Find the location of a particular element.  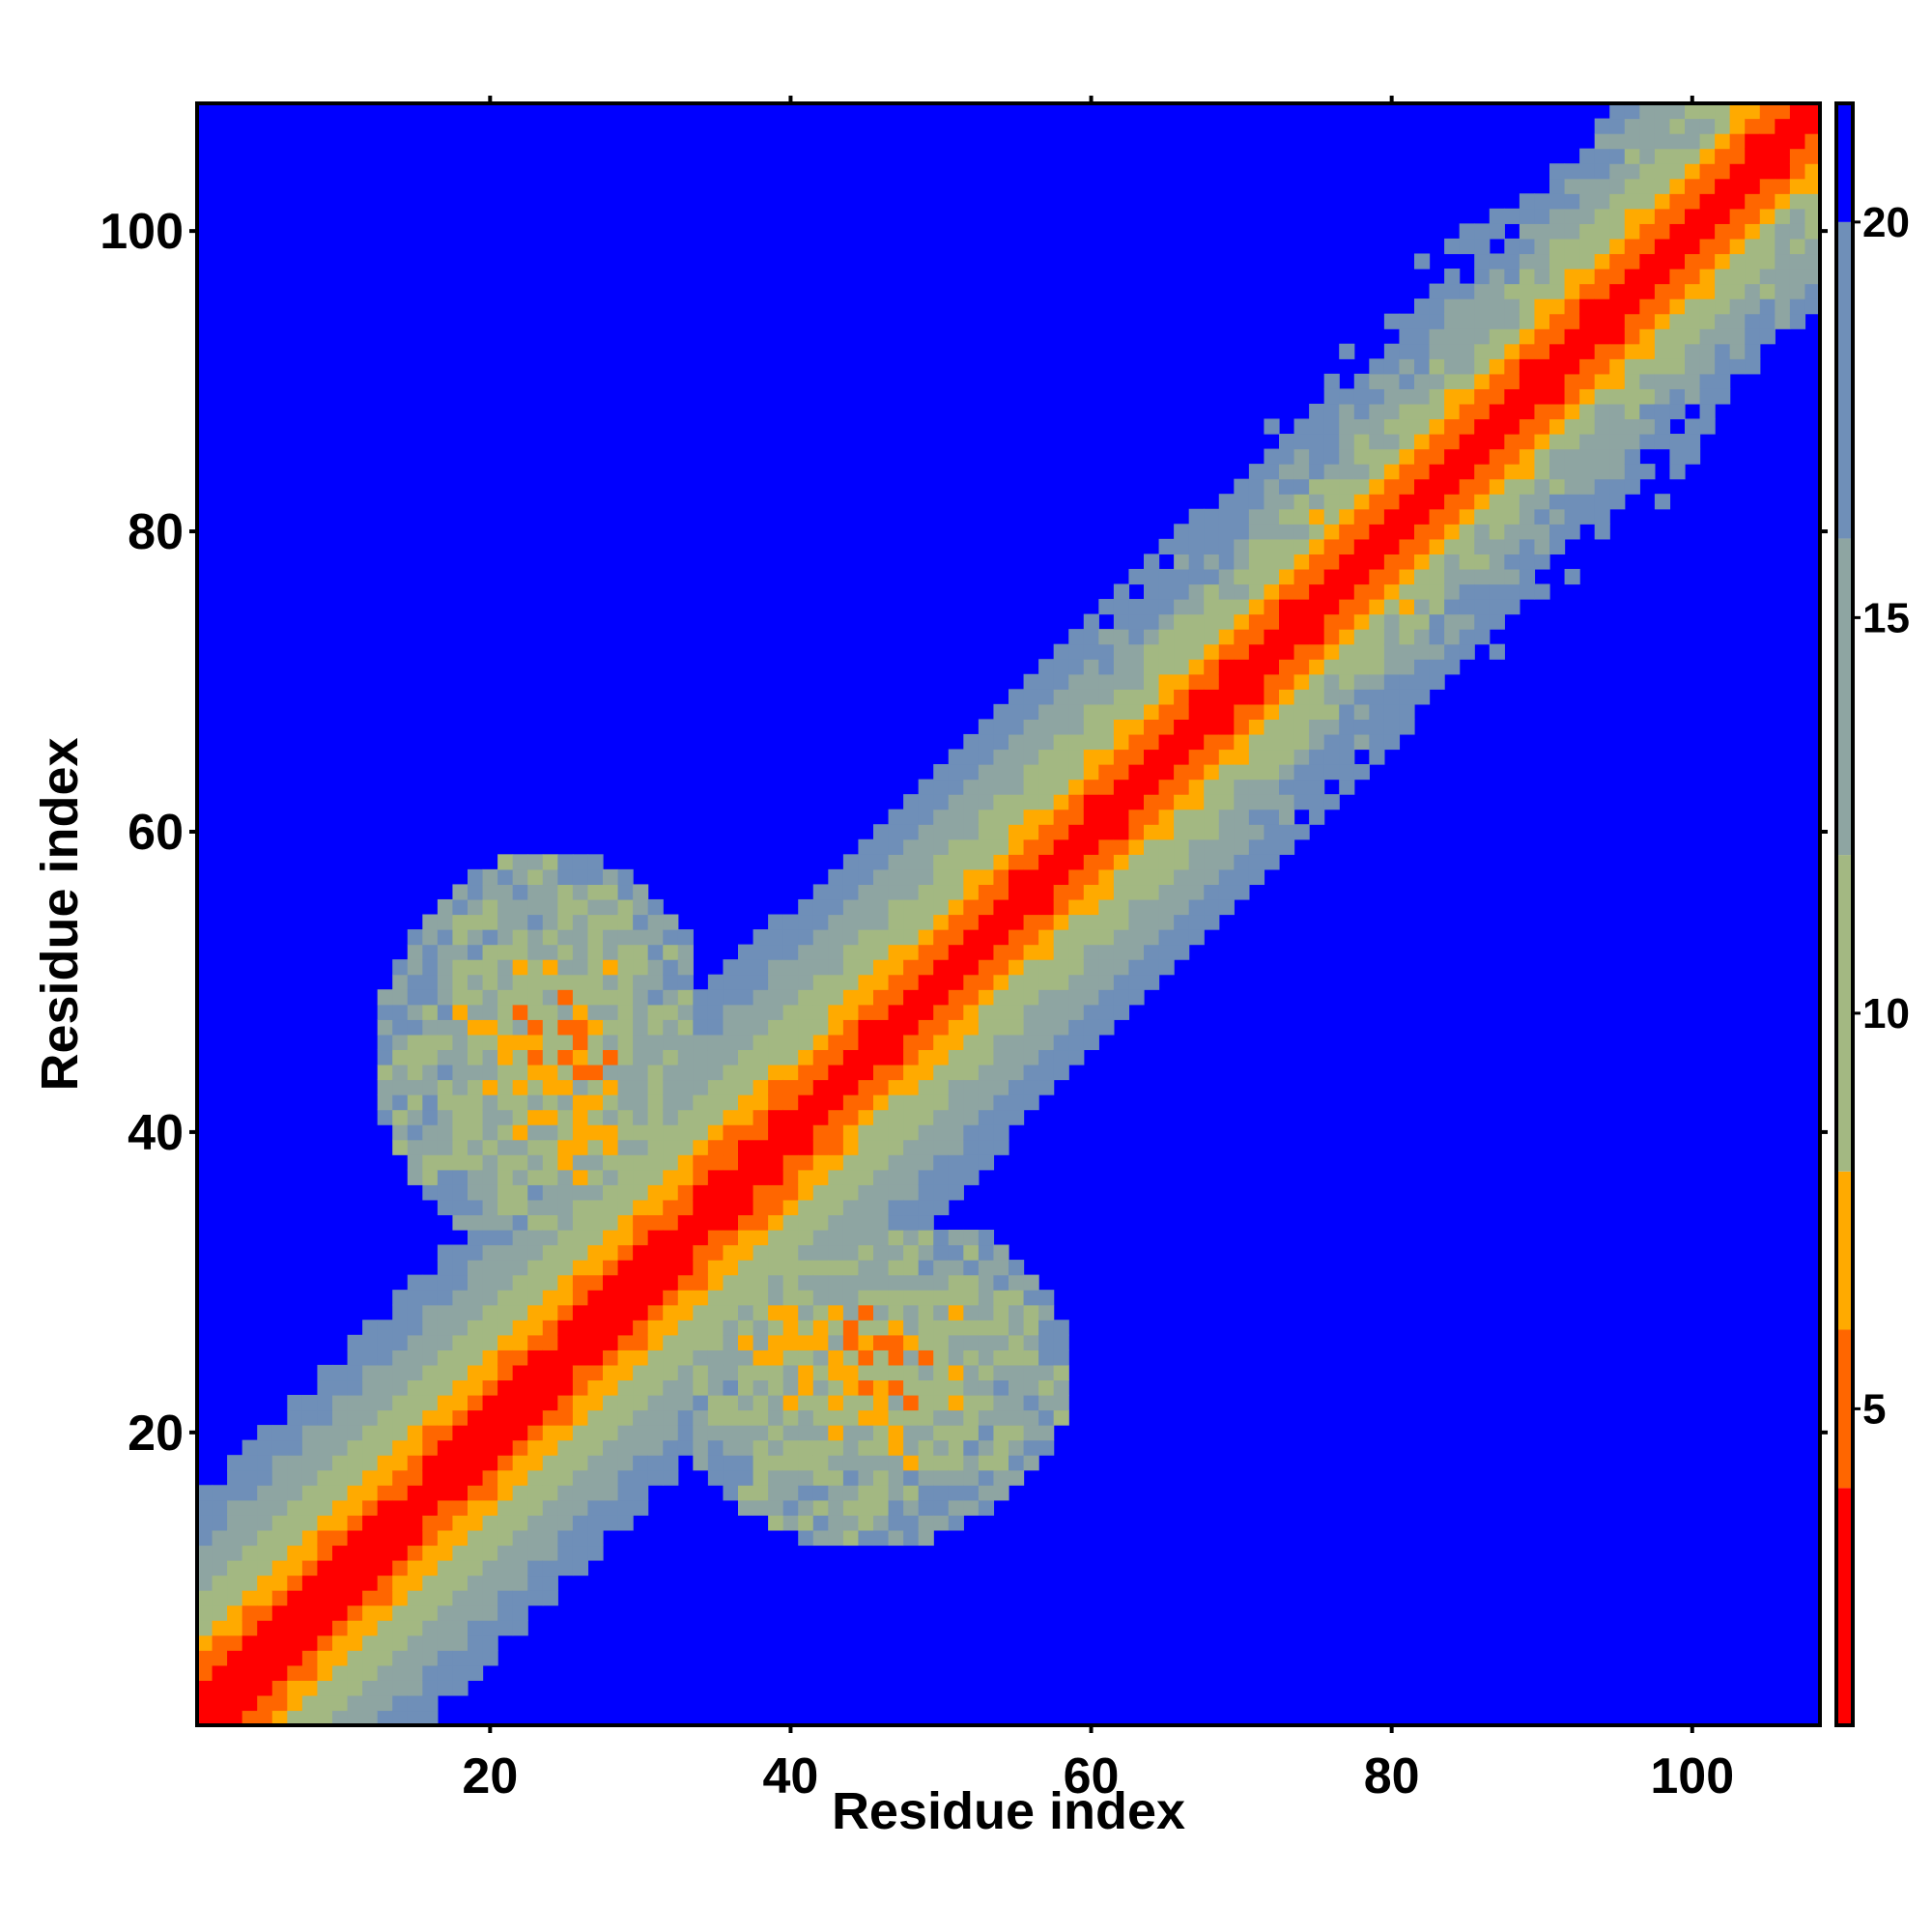

x-tick-label: 40 is located at coordinates (791, 1776).